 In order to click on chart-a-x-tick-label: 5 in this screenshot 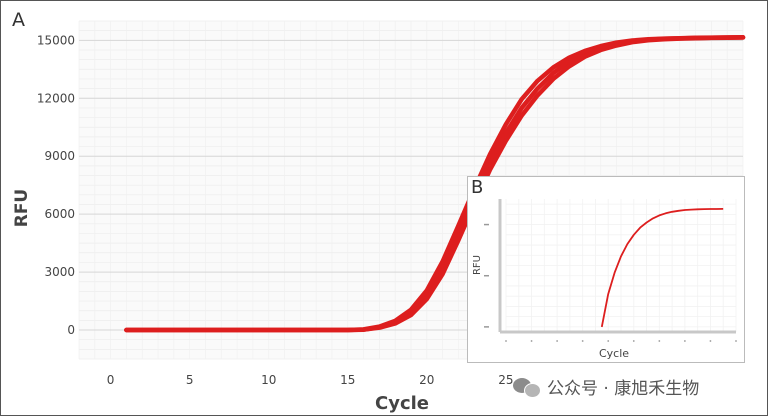, I will do `click(190, 380)`.